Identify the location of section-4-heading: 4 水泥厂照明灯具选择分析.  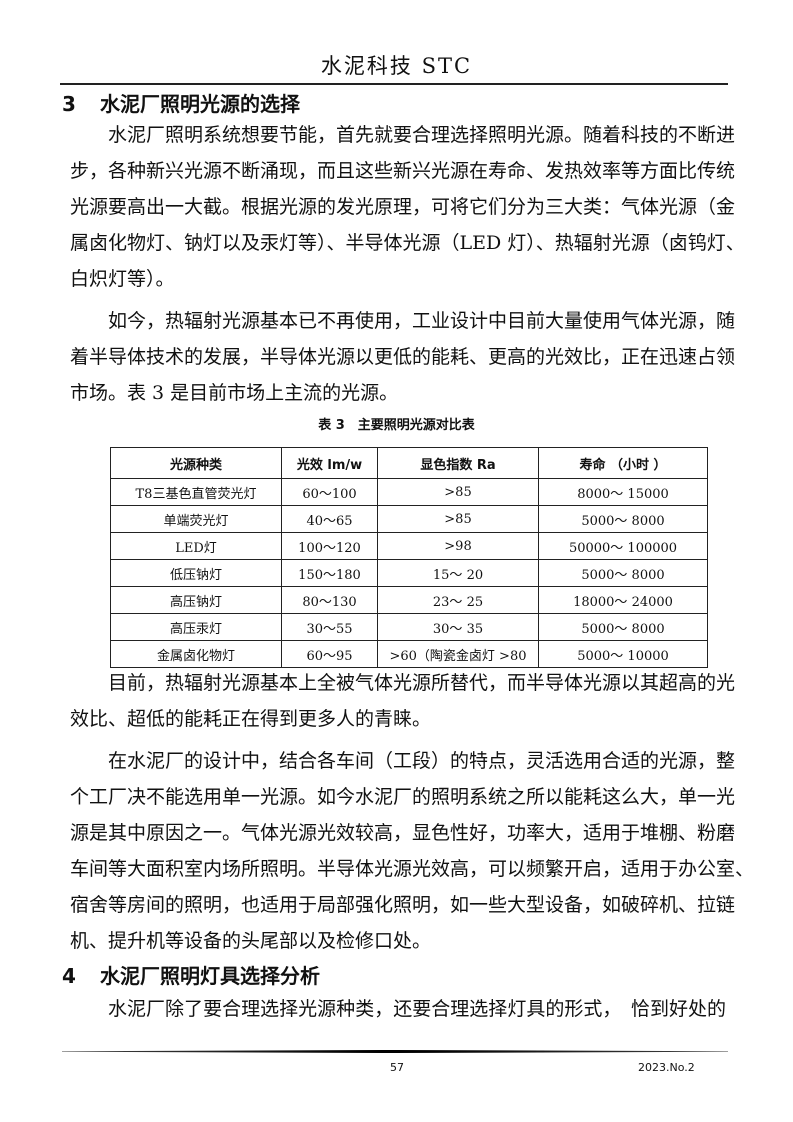
(191, 974).